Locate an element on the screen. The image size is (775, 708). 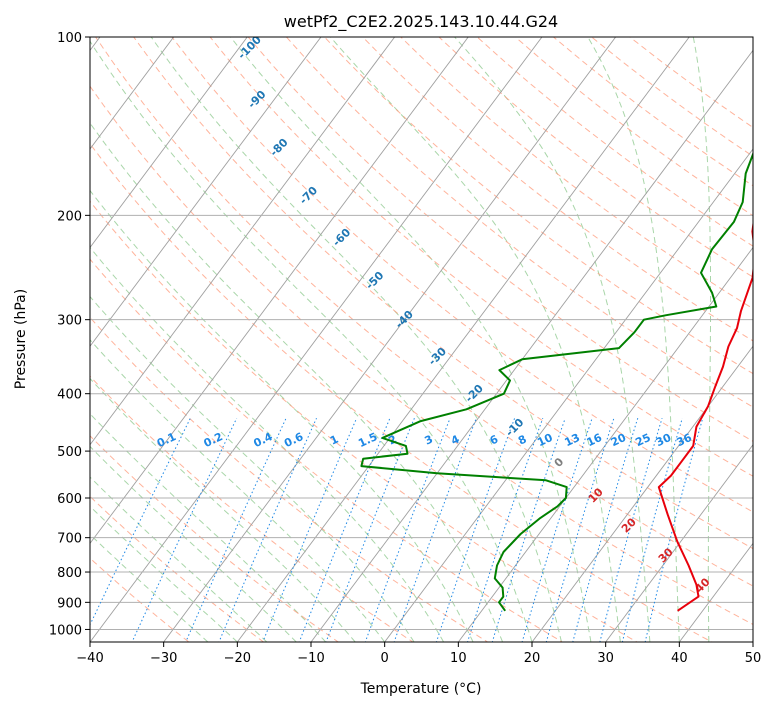
y-tick-label: 500 is located at coordinates (69, 452).